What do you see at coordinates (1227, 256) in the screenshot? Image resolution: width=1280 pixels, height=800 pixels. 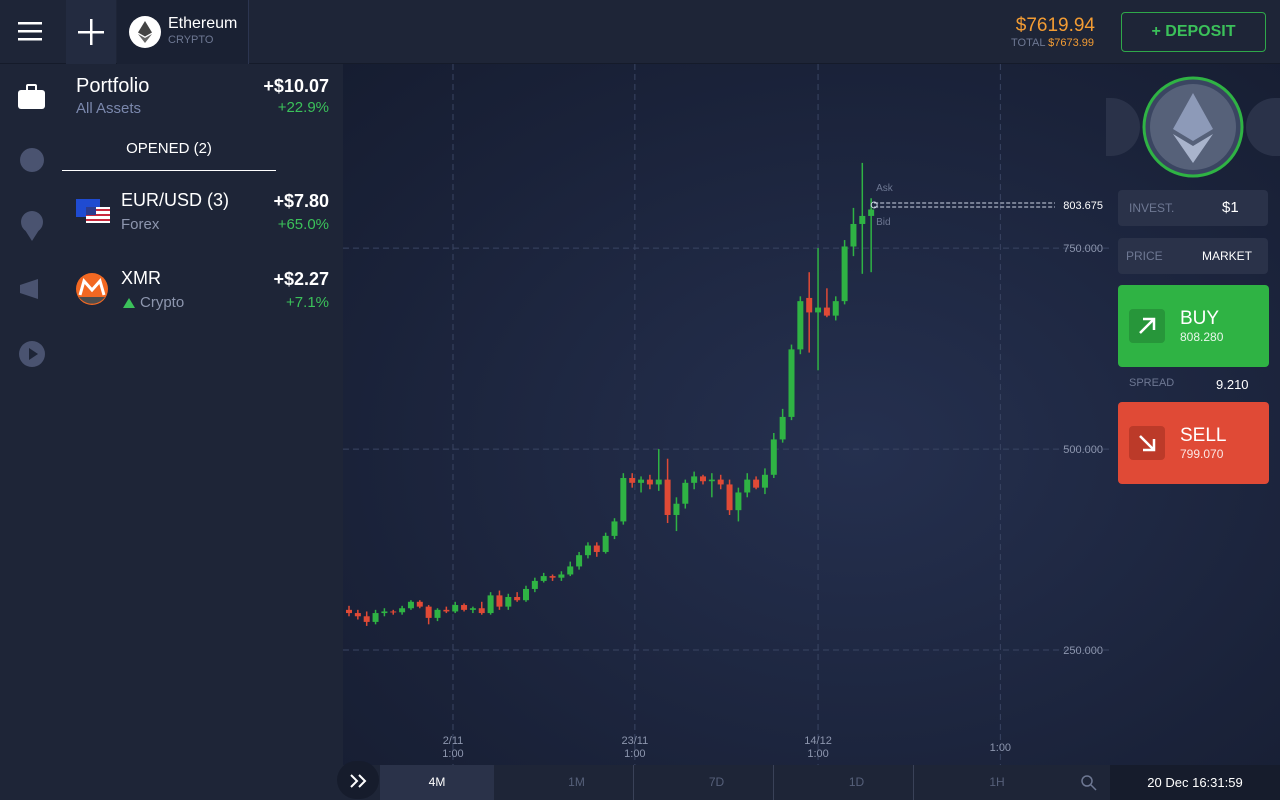 I see `price-mode: MARKET` at bounding box center [1227, 256].